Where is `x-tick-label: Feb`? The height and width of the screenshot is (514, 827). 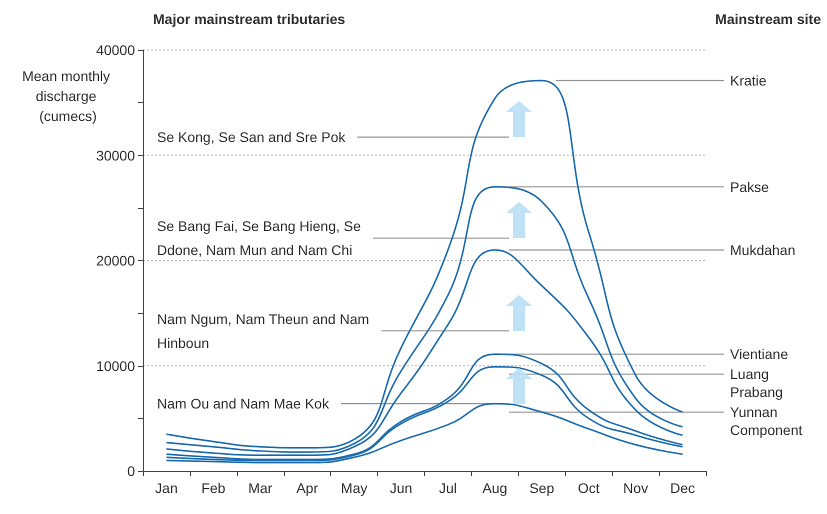 x-tick-label: Feb is located at coordinates (213, 488).